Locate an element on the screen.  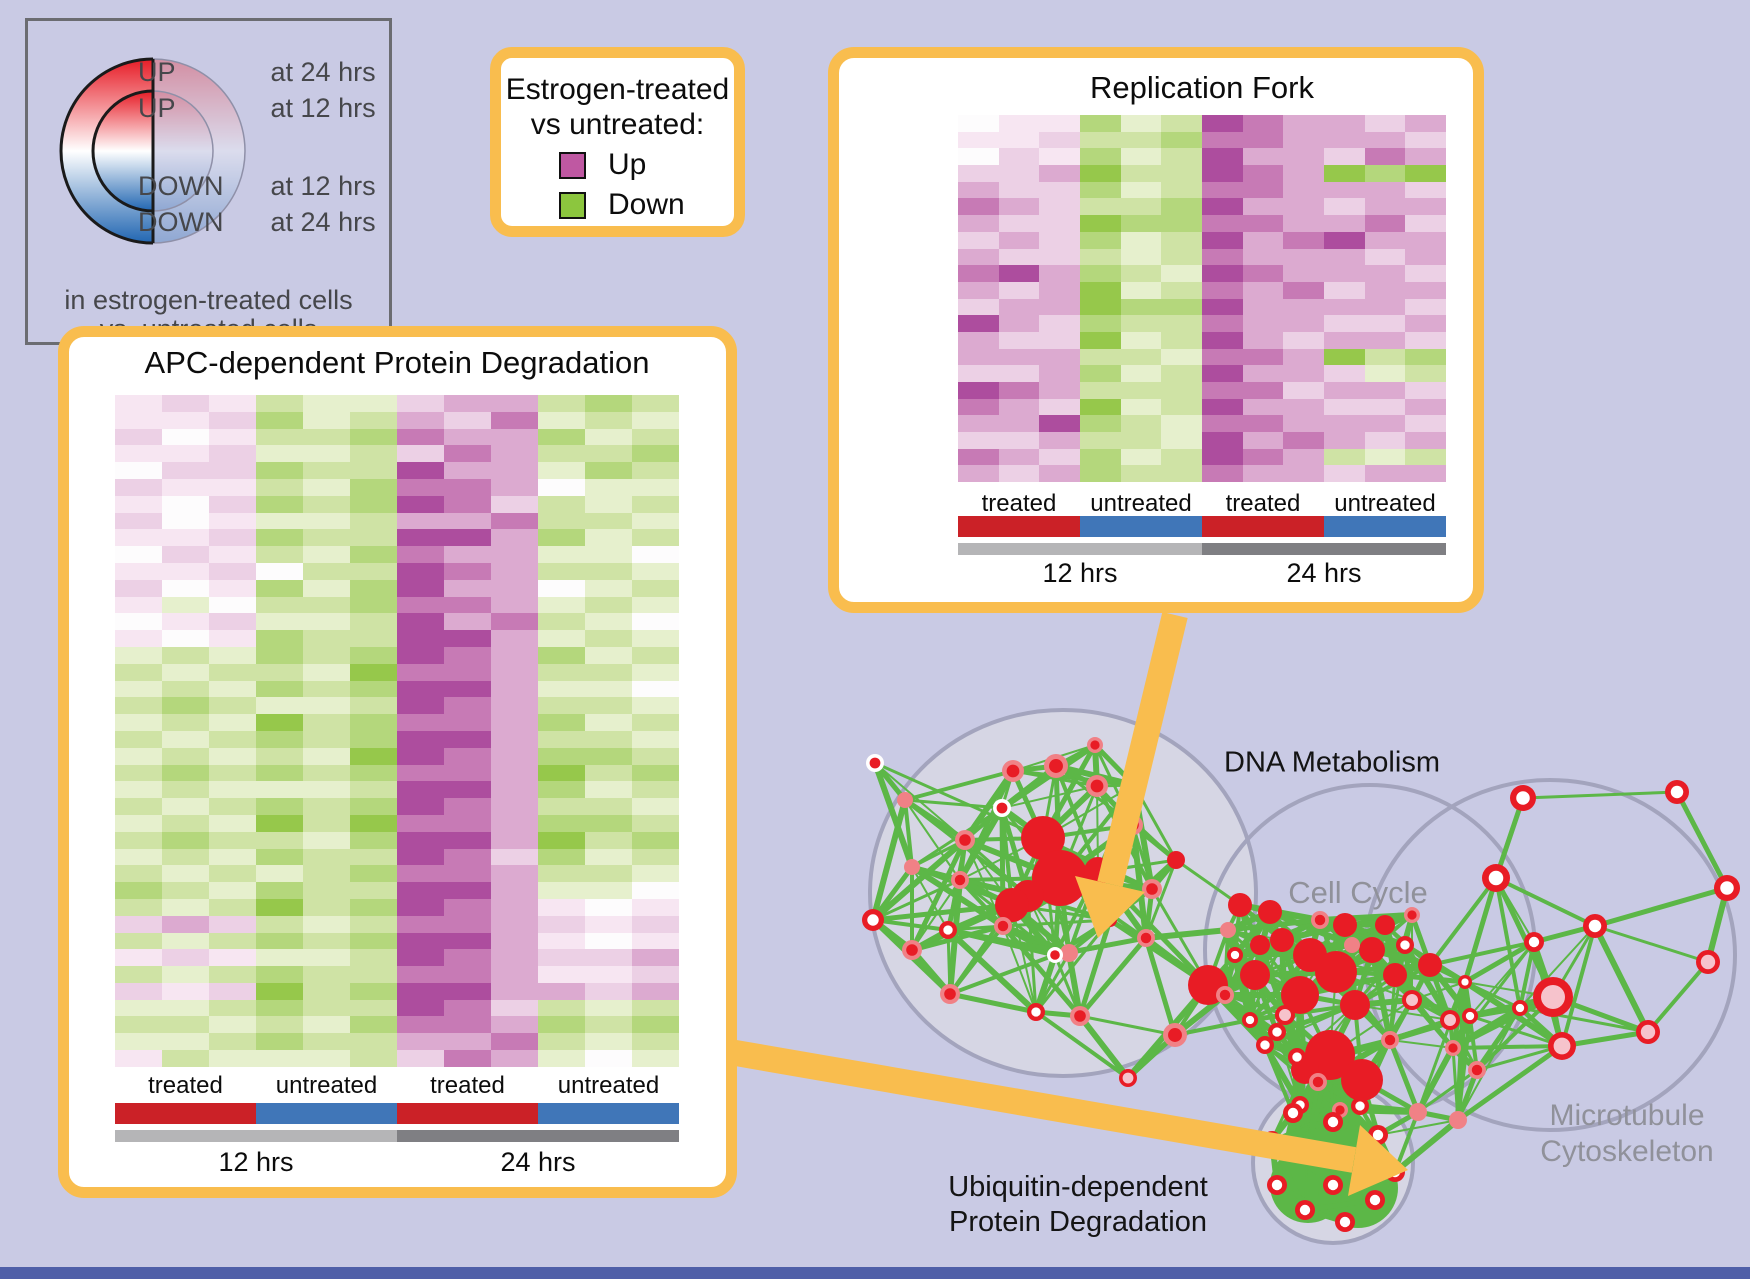
updown-legend-box: Estrogen-treated vs untreated: Up Down is located at coordinates (617, 142).